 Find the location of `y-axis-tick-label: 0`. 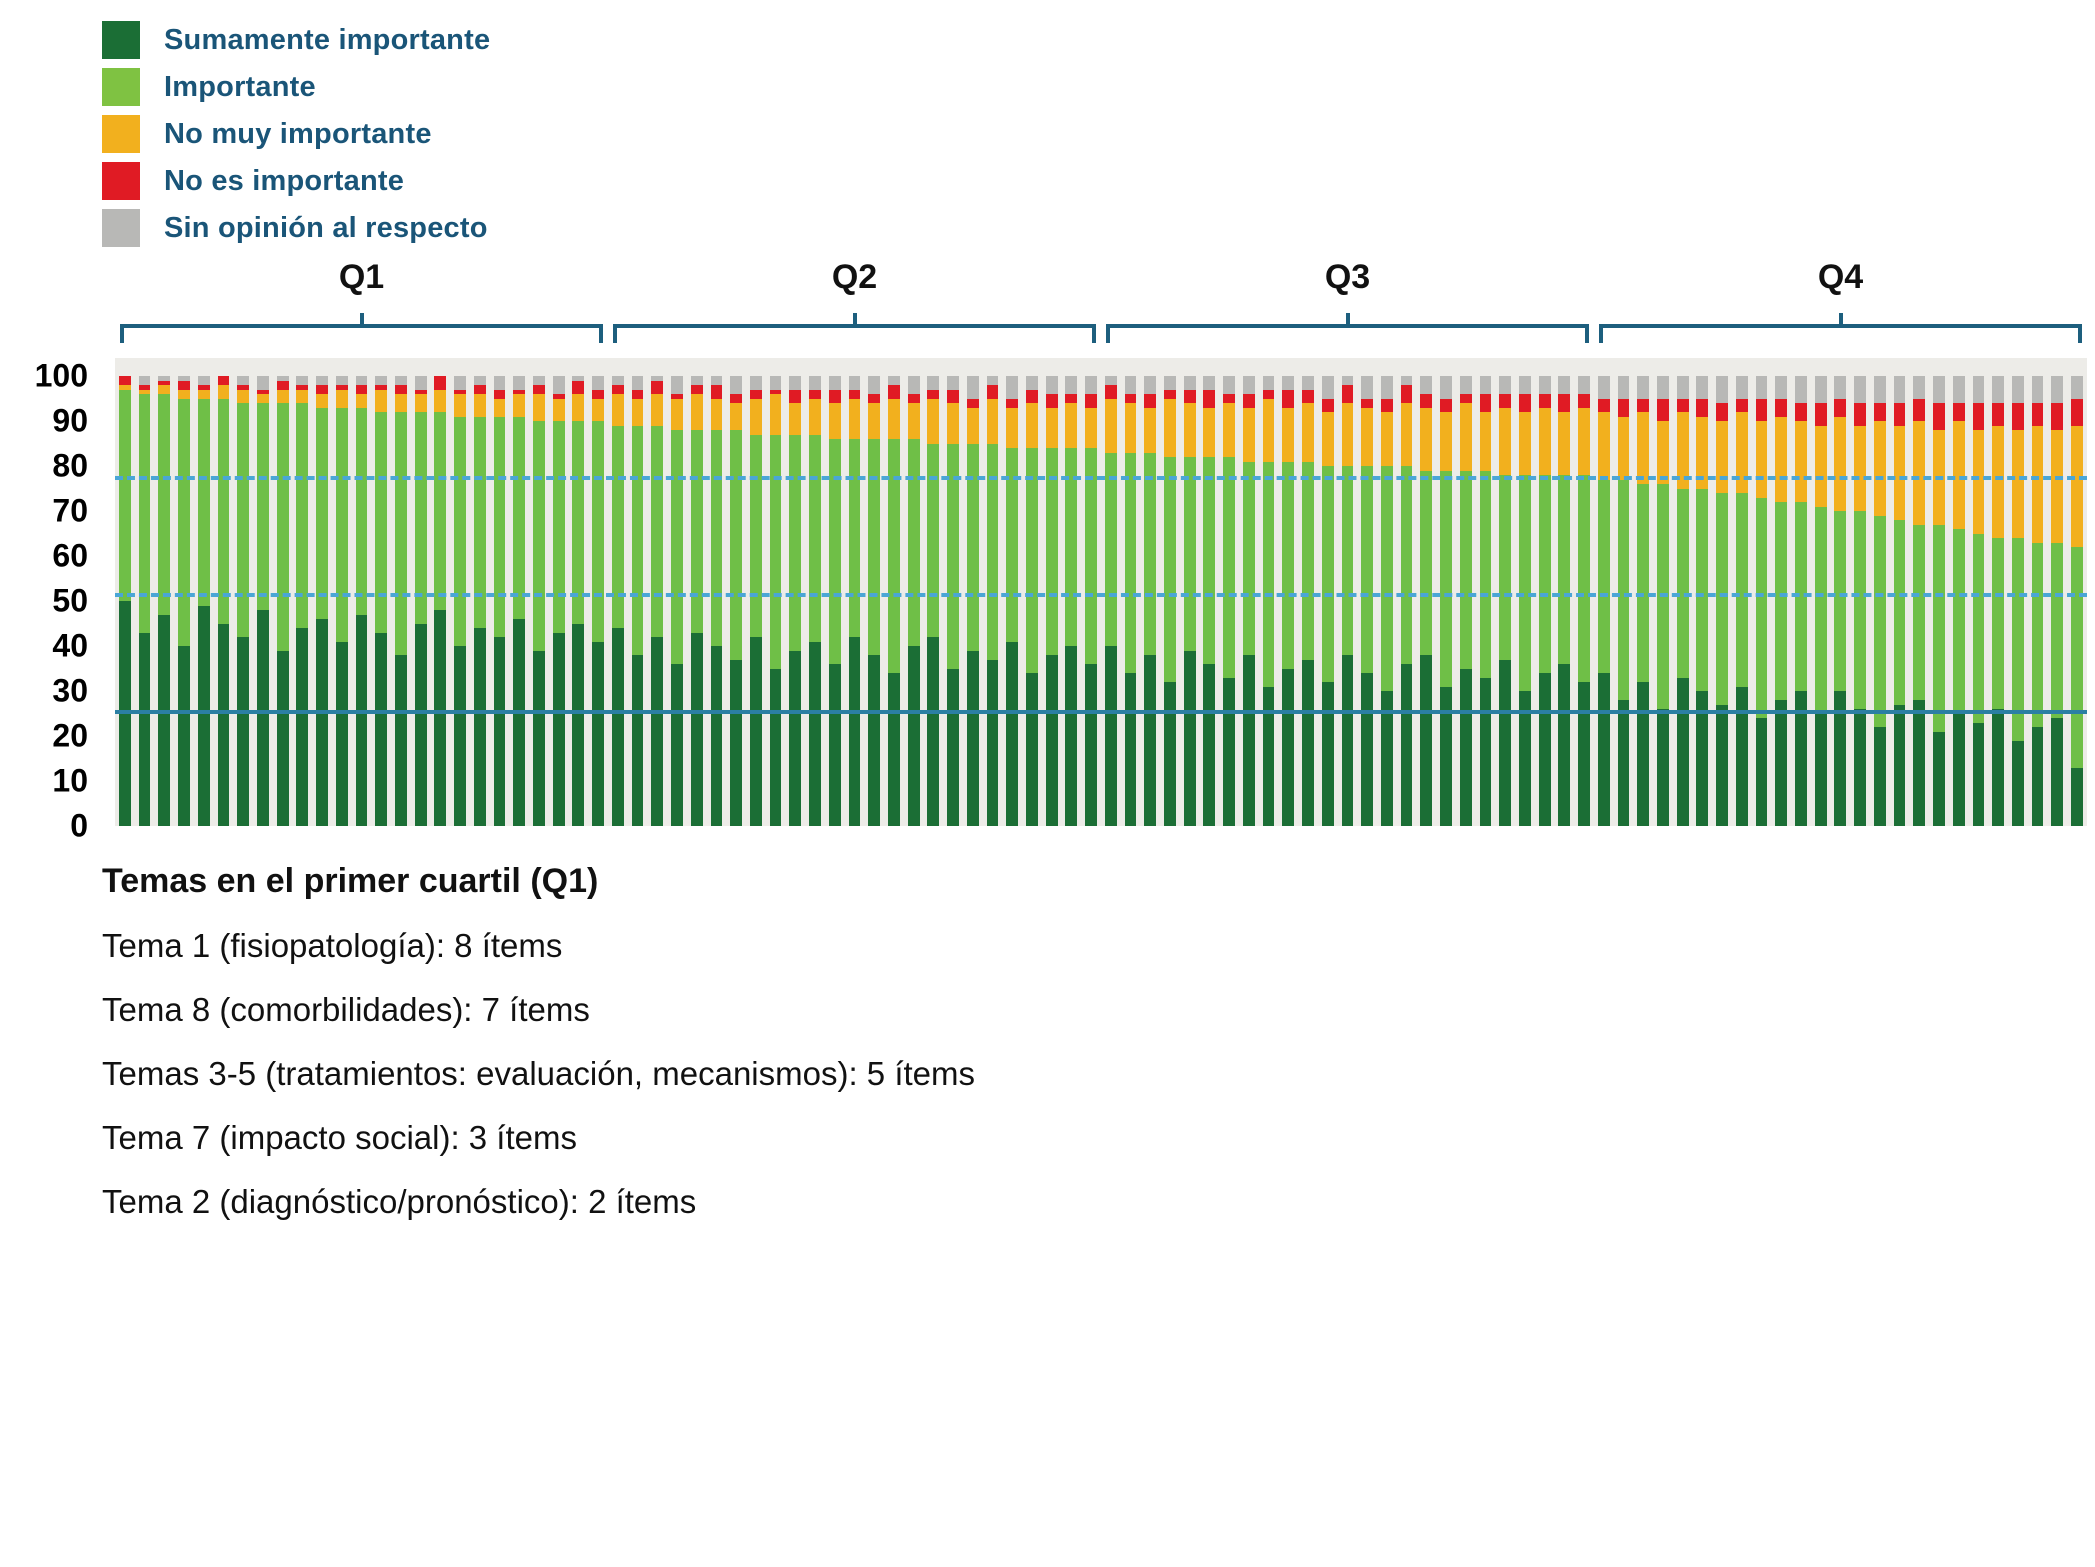

y-axis-tick-label: 0 is located at coordinates (79, 825).